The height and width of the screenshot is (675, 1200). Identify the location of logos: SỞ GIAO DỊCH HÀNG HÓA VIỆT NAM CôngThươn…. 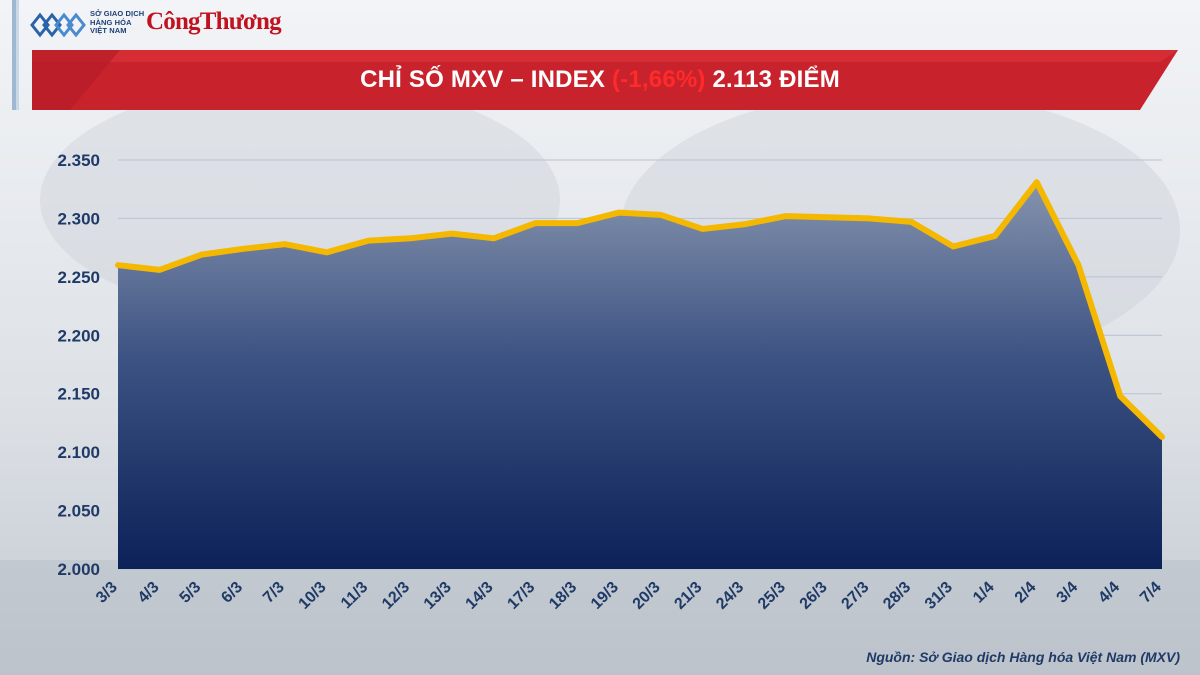
(155, 26).